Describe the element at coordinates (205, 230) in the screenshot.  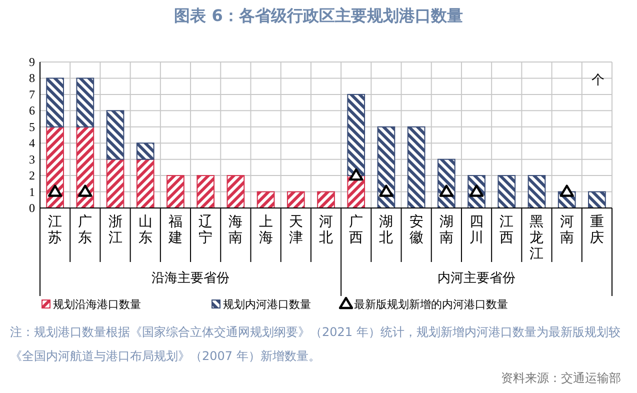
I see `x-tick-label: 辽宁` at that location.